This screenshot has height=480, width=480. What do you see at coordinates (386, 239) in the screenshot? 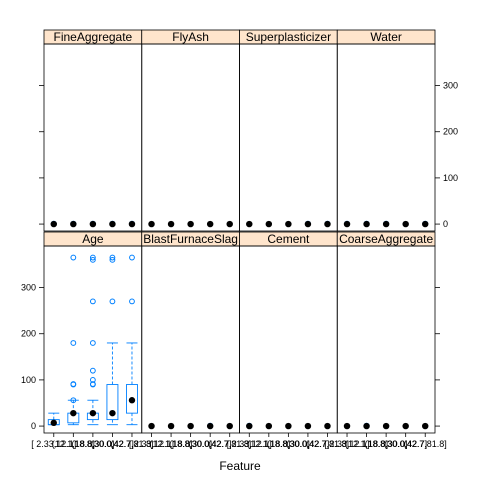
I see `panel-strip-label: CoarseAggregate` at bounding box center [386, 239].